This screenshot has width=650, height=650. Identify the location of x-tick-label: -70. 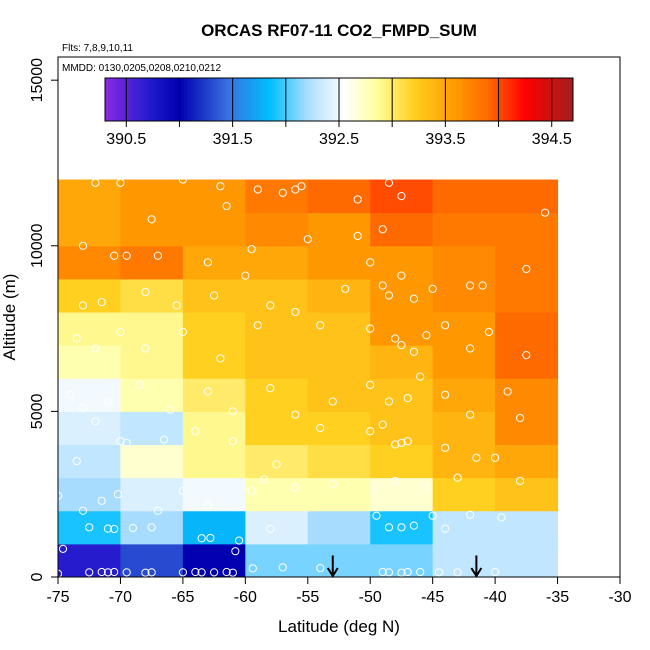
(120, 597).